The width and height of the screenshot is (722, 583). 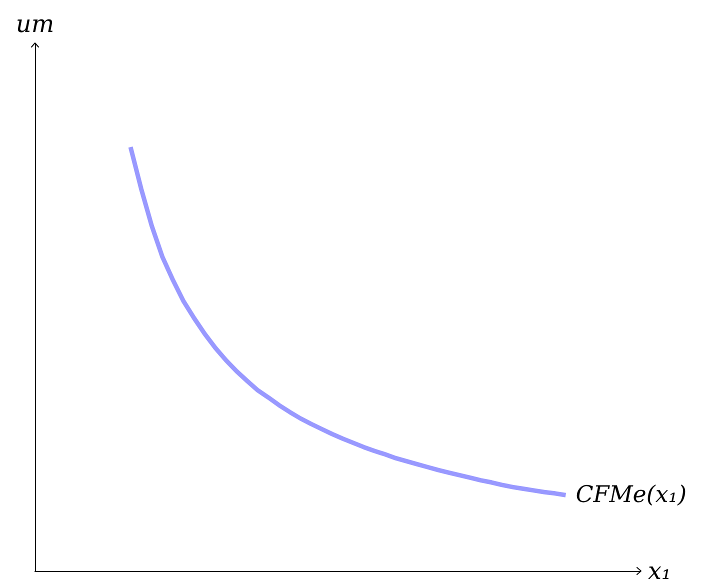 I want to click on x-axis-title: x₁, so click(x=660, y=570).